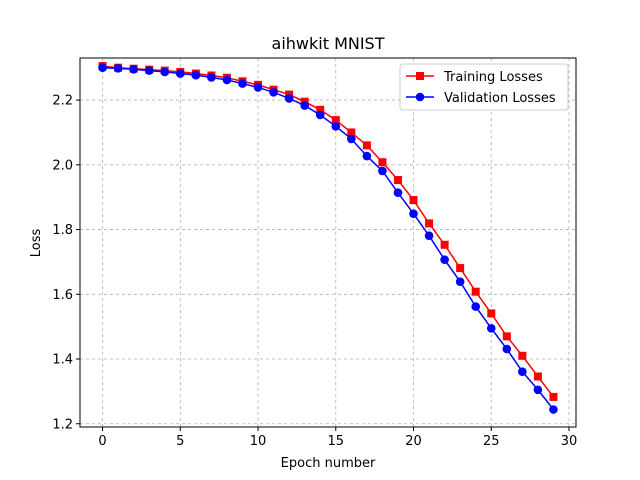 The height and width of the screenshot is (480, 640). What do you see at coordinates (491, 441) in the screenshot?
I see `x-tick-label: 25` at bounding box center [491, 441].